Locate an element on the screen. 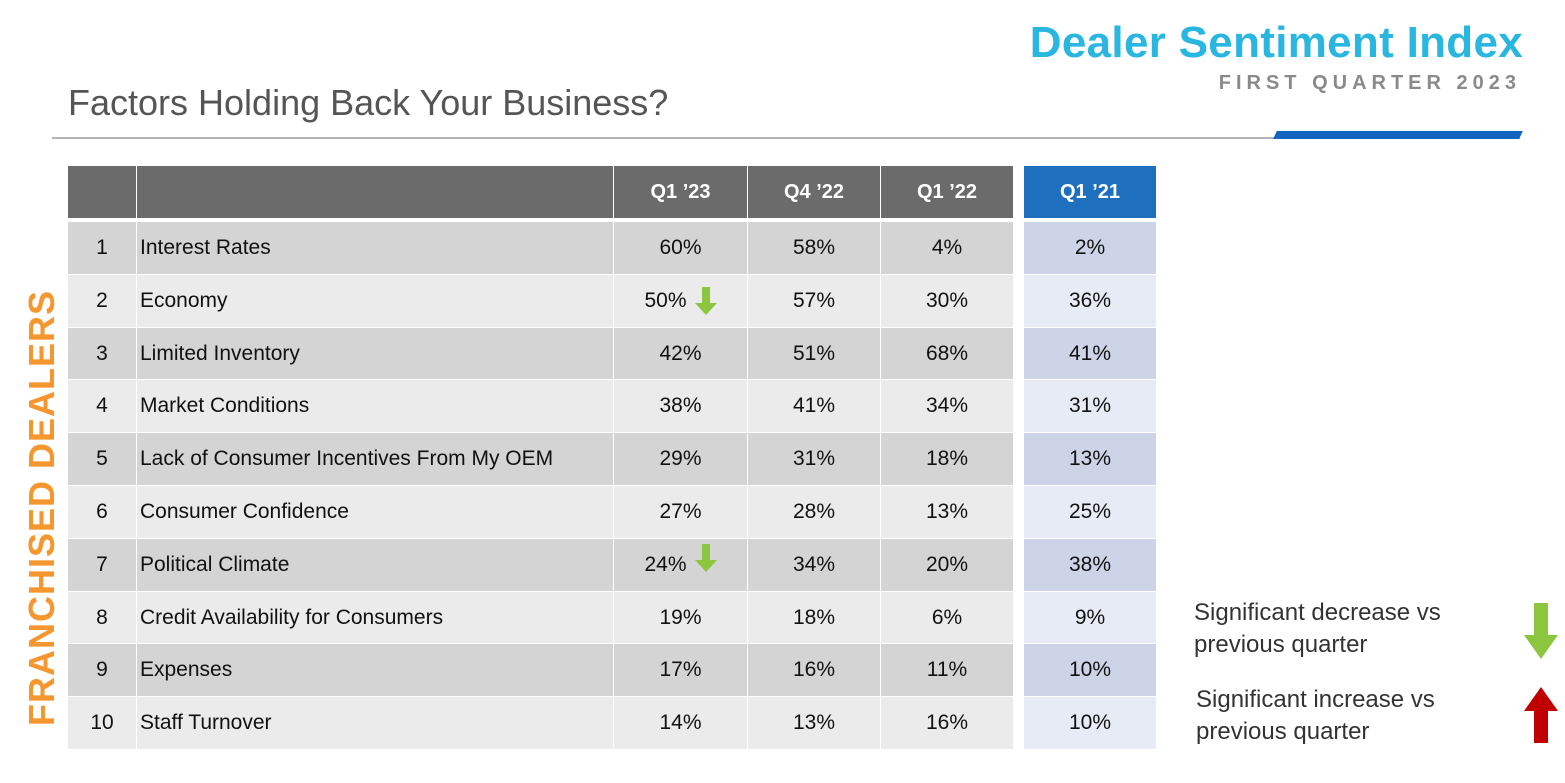  cell-factor: Expenses is located at coordinates (375, 670).